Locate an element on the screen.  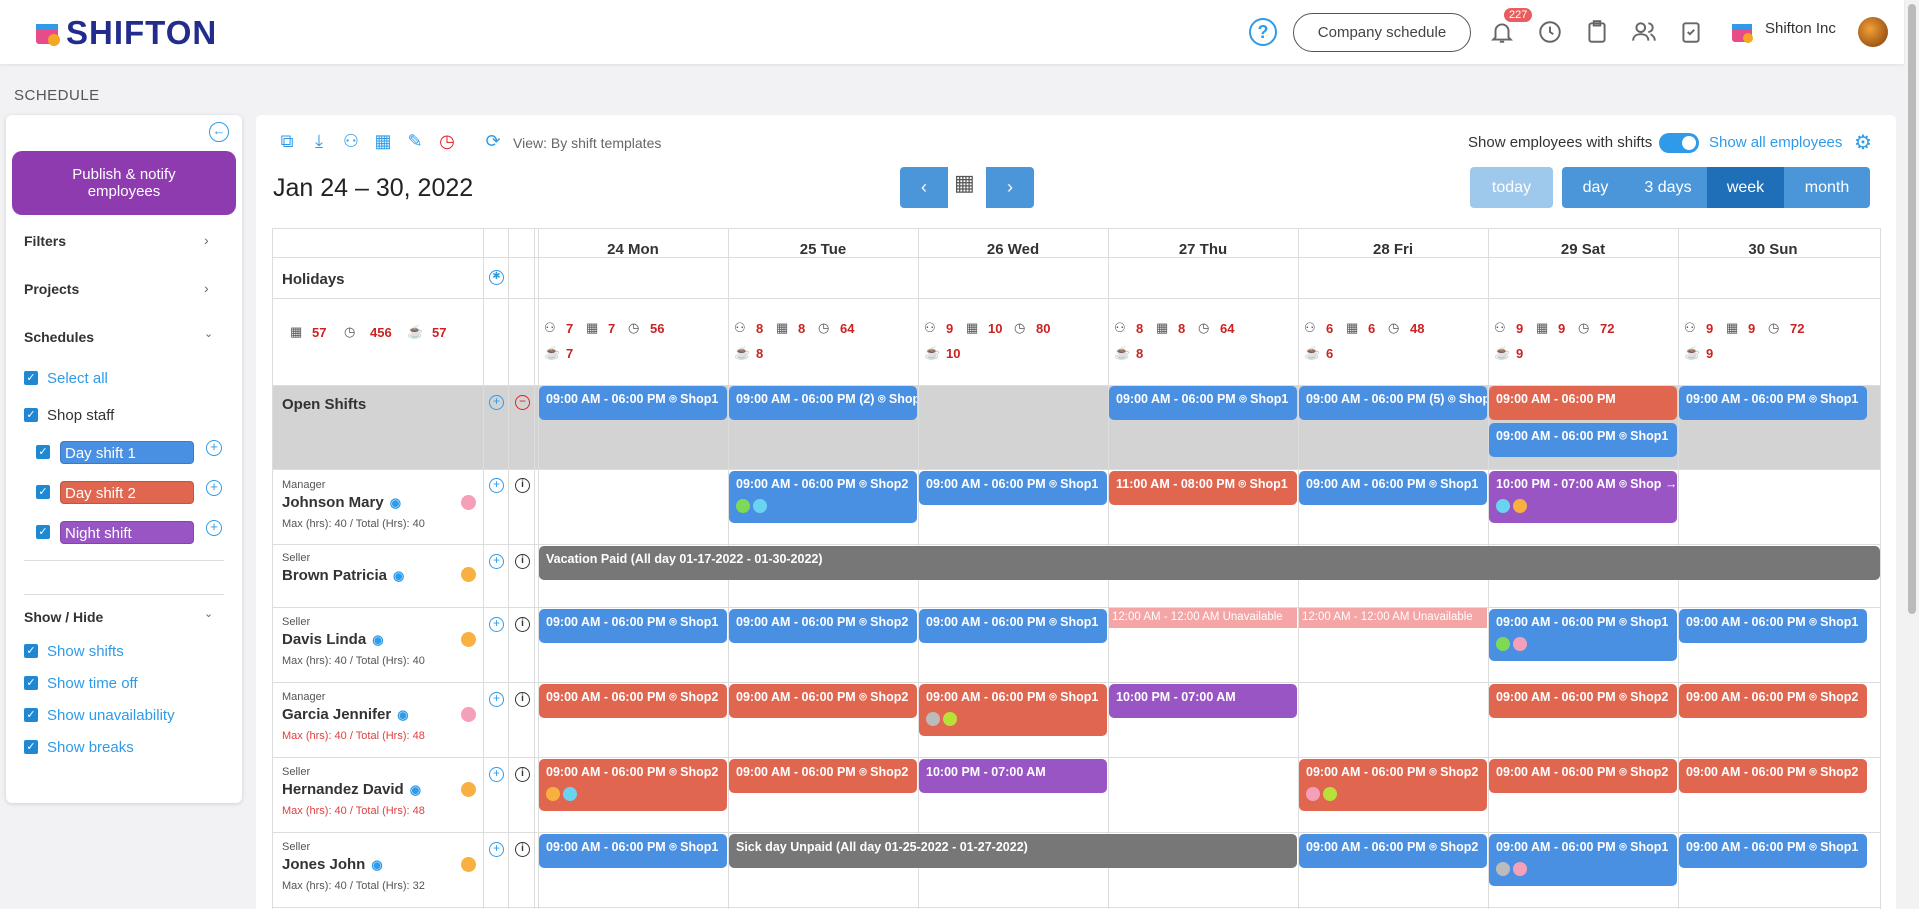
calendar-grid-icon: ▦ is located at coordinates (383, 141).